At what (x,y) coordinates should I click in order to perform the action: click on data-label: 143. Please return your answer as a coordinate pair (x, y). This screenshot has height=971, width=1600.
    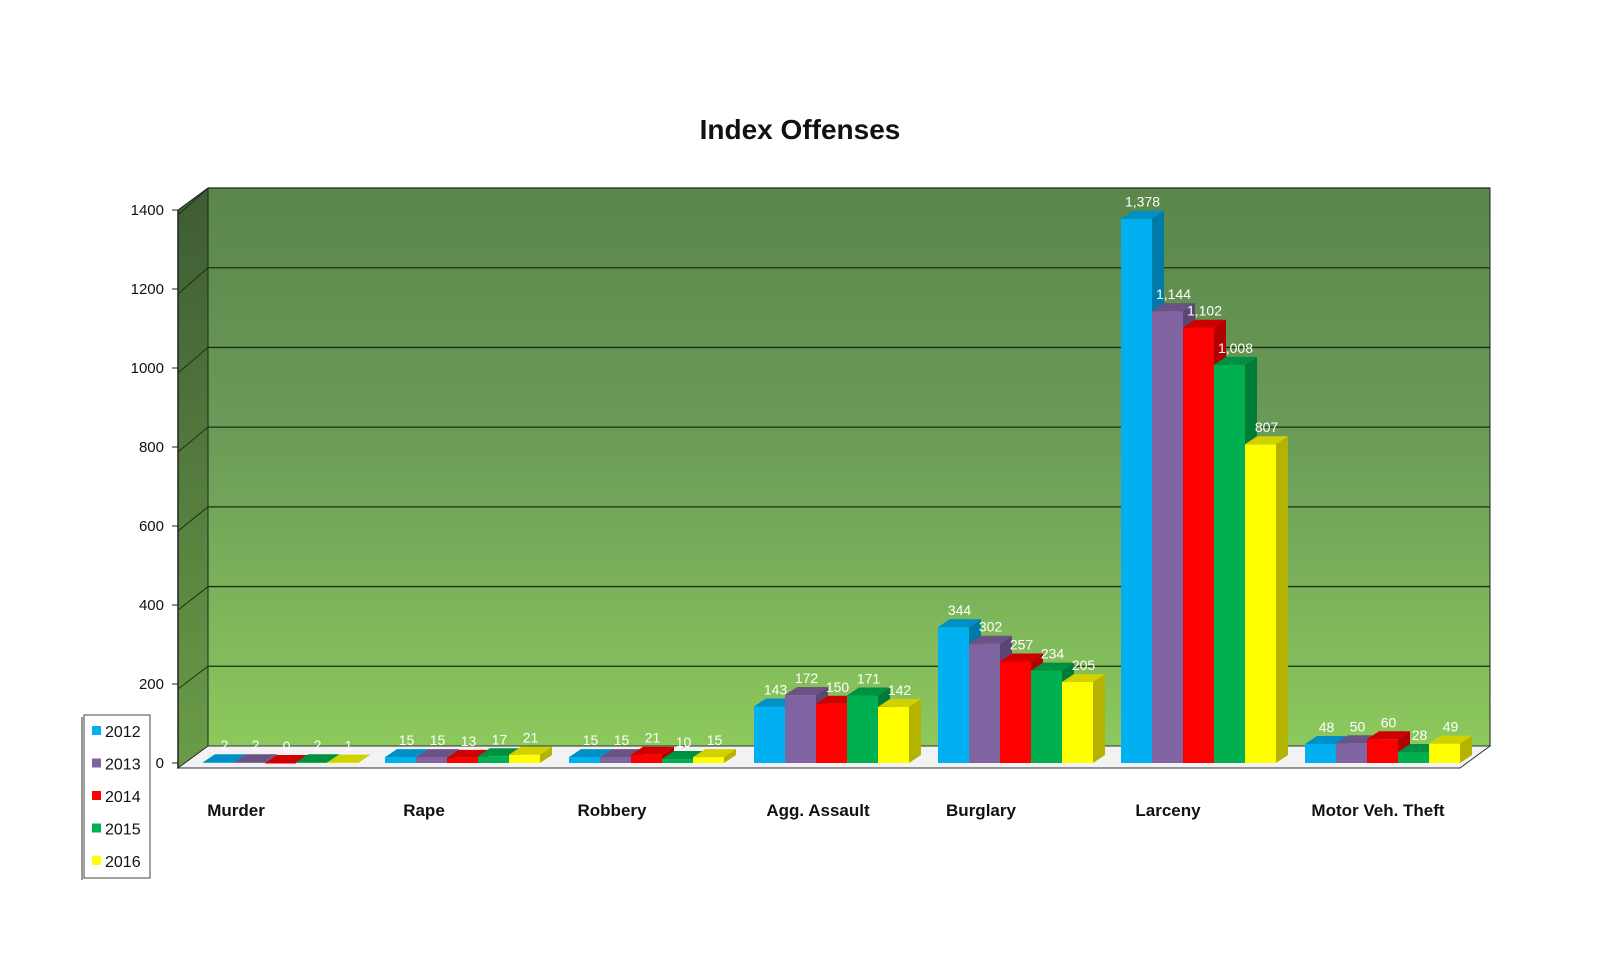
    Looking at the image, I should click on (776, 690).